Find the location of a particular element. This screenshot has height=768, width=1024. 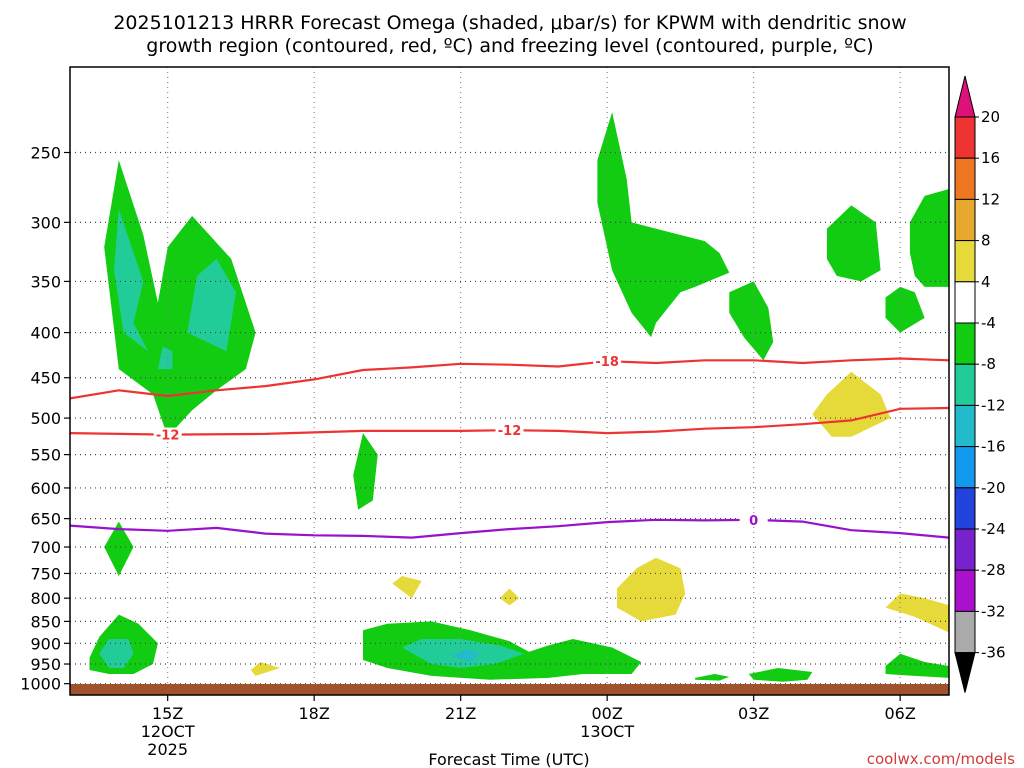

x-tick-label-4-0: 03Z is located at coordinates (753, 713).